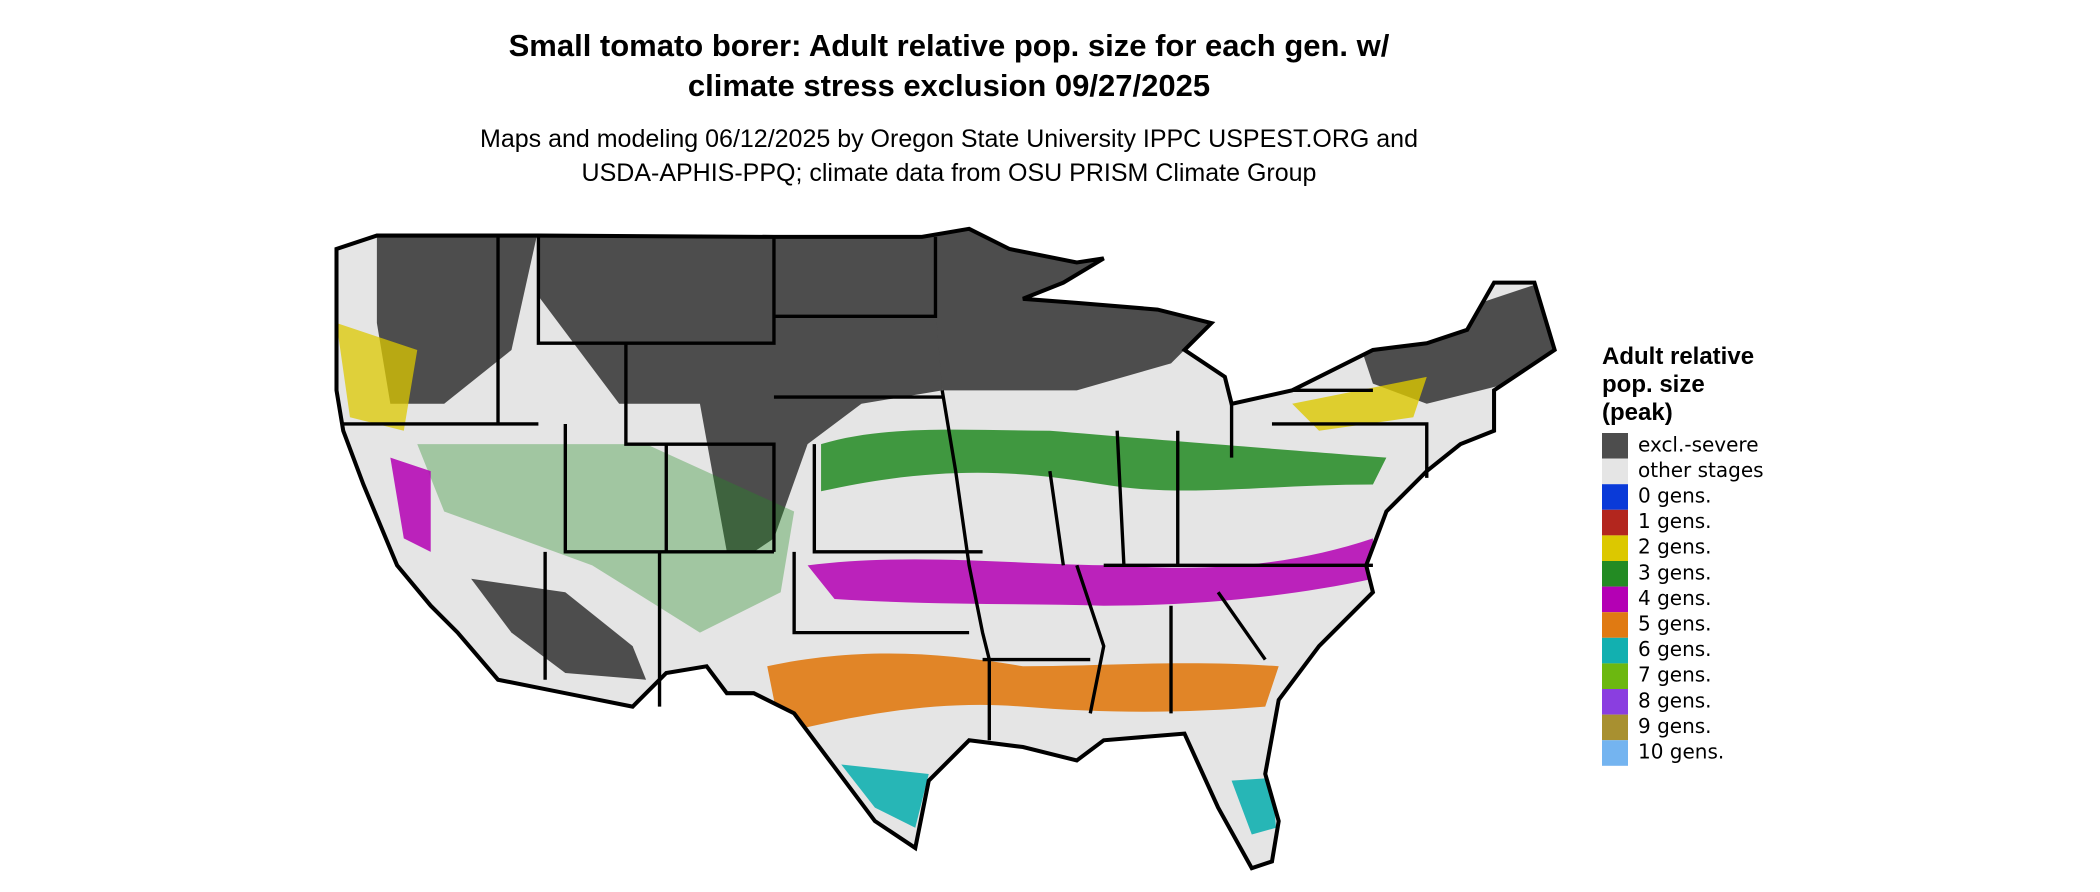  Describe the element at coordinates (1675, 624) in the screenshot. I see `legend-label: 5 gens.` at that location.